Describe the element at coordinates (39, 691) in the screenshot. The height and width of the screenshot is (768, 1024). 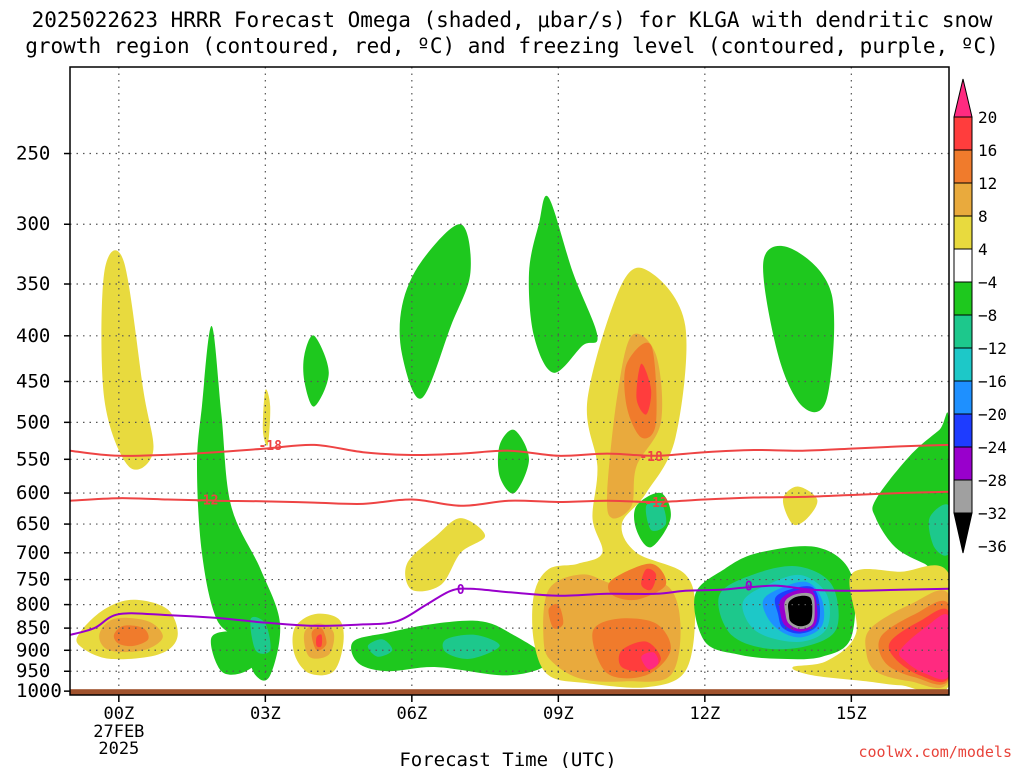
I see `y-tick-label-1000: 1000` at that location.